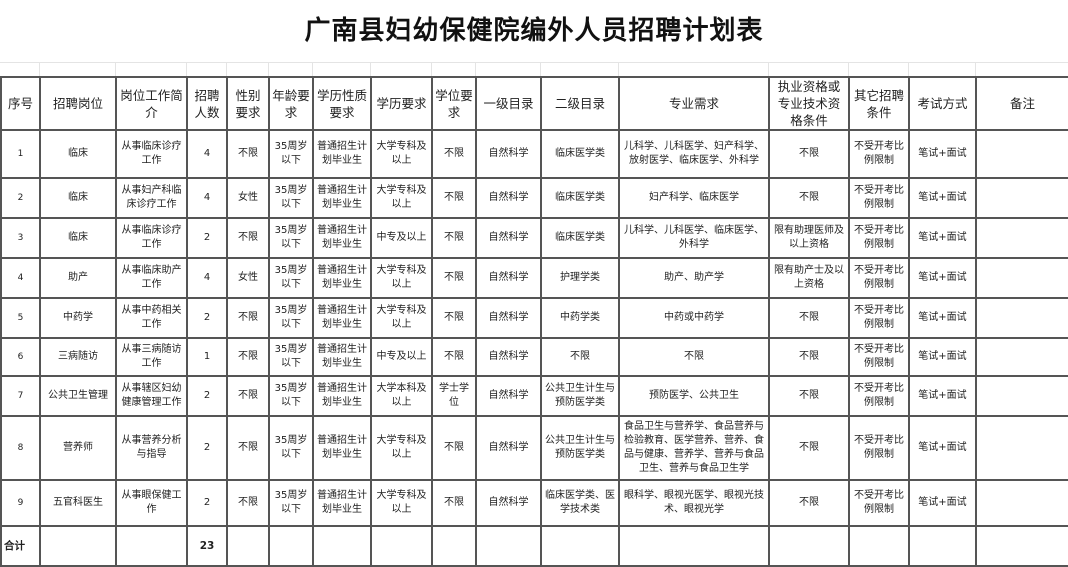 Image resolution: width=1068 pixels, height=567 pixels. Describe the element at coordinates (694, 103) in the screenshot. I see `column-header: 专业需求` at that location.